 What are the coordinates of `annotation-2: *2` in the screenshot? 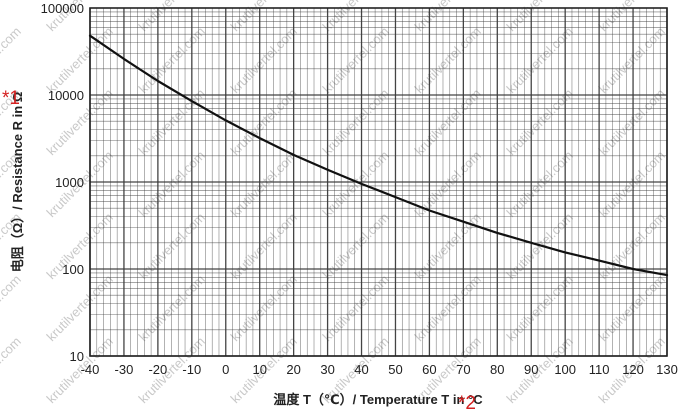 It's located at (467, 403).